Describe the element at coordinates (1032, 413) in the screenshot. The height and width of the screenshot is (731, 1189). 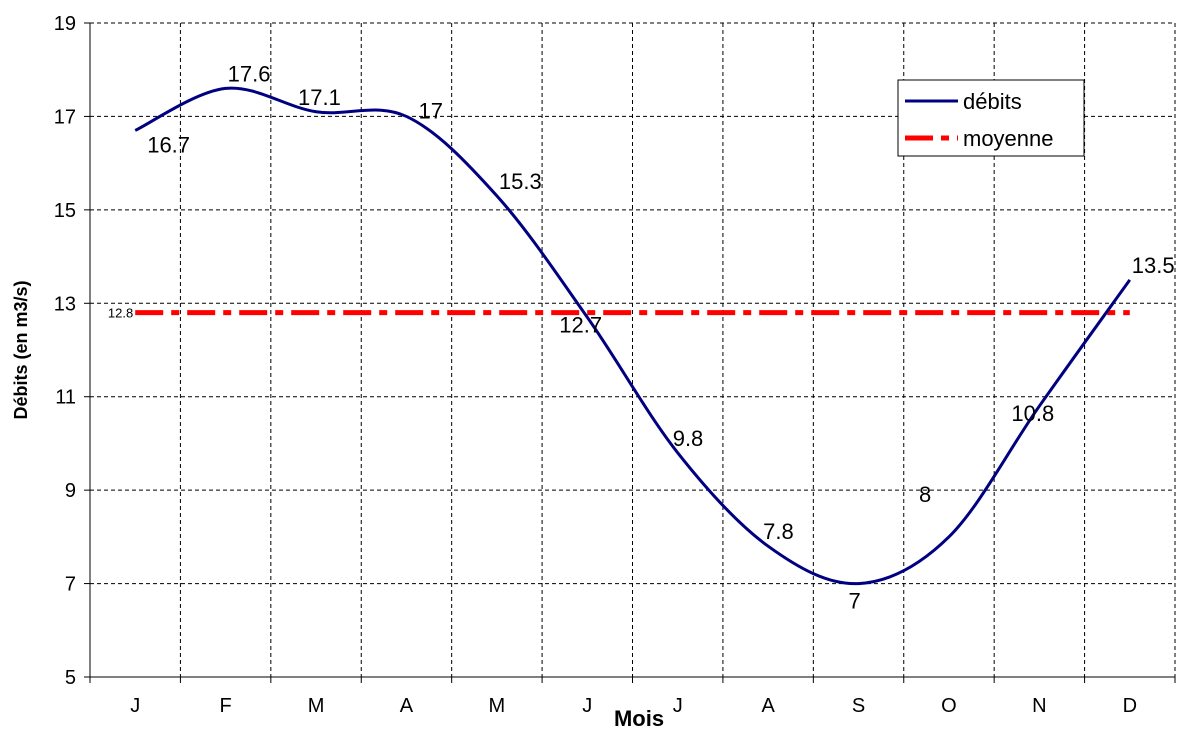
I see `data-label: 10.8` at that location.